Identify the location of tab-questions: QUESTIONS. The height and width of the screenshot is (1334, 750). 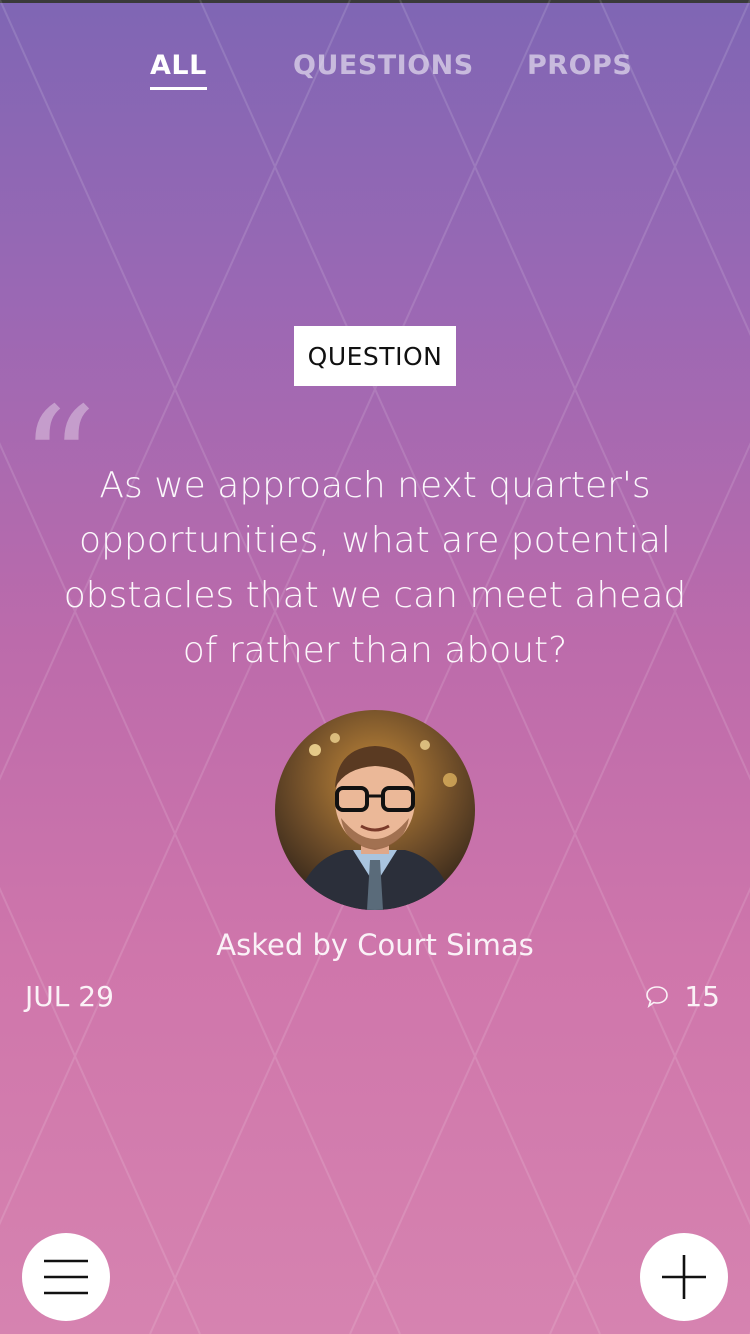
(383, 65).